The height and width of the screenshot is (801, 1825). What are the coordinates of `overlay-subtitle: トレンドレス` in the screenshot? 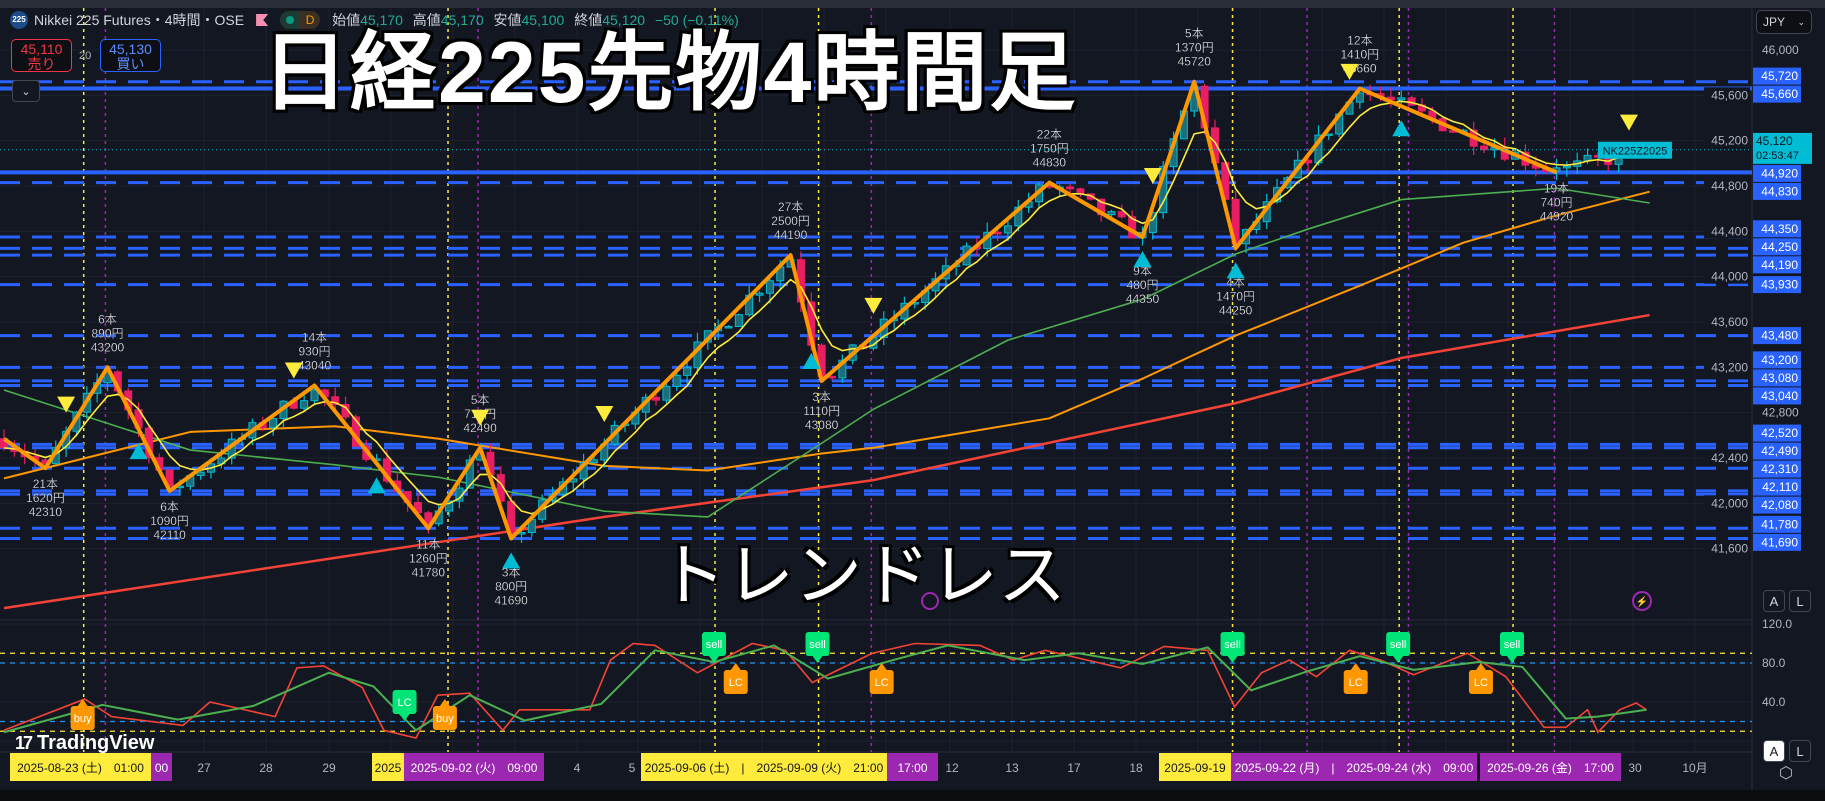 It's located at (862, 576).